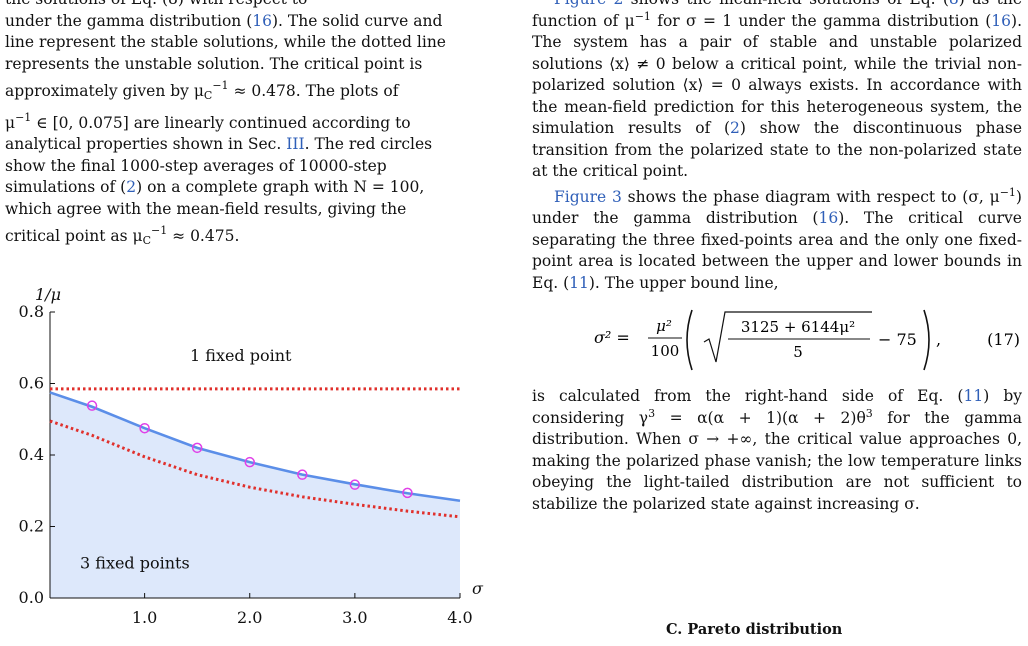 This screenshot has height=646, width=1028. I want to click on caption-text: under the gamma distribution (, so click(129, 20).